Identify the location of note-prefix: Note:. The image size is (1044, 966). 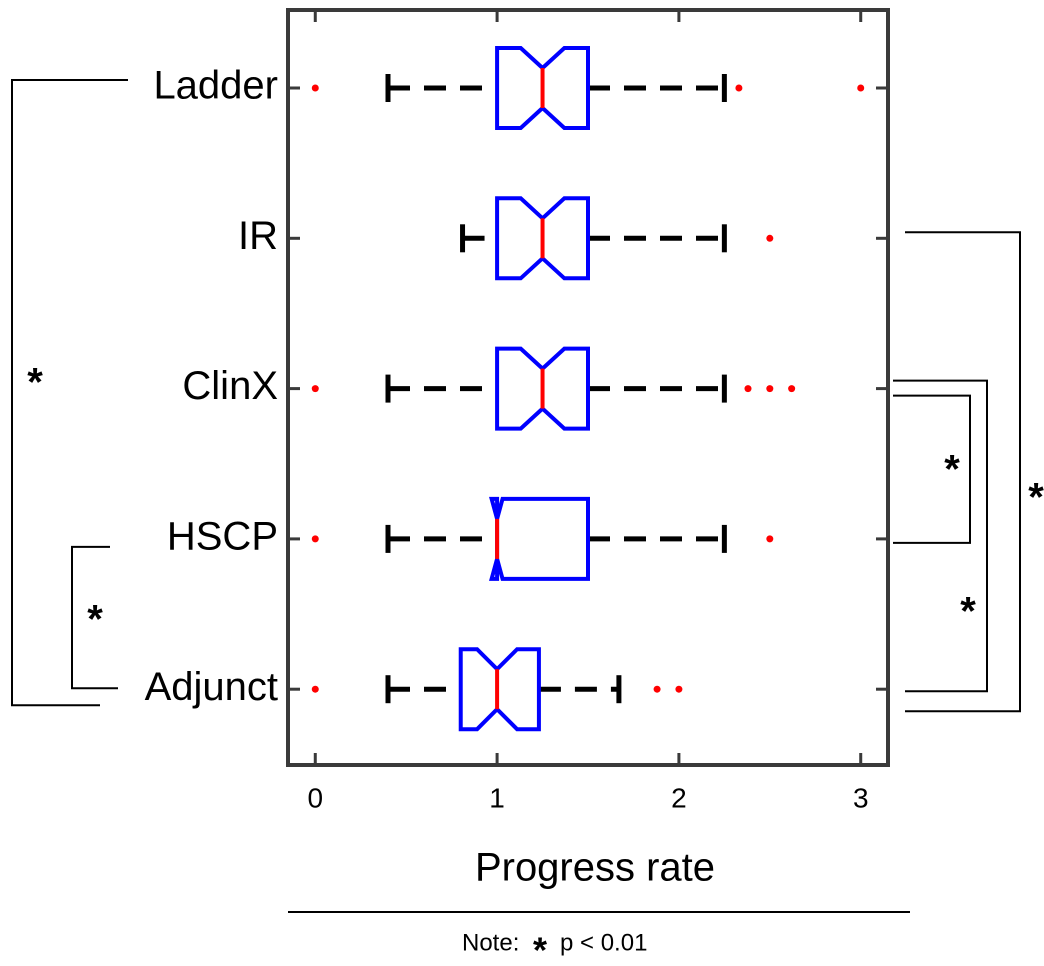
(490, 942).